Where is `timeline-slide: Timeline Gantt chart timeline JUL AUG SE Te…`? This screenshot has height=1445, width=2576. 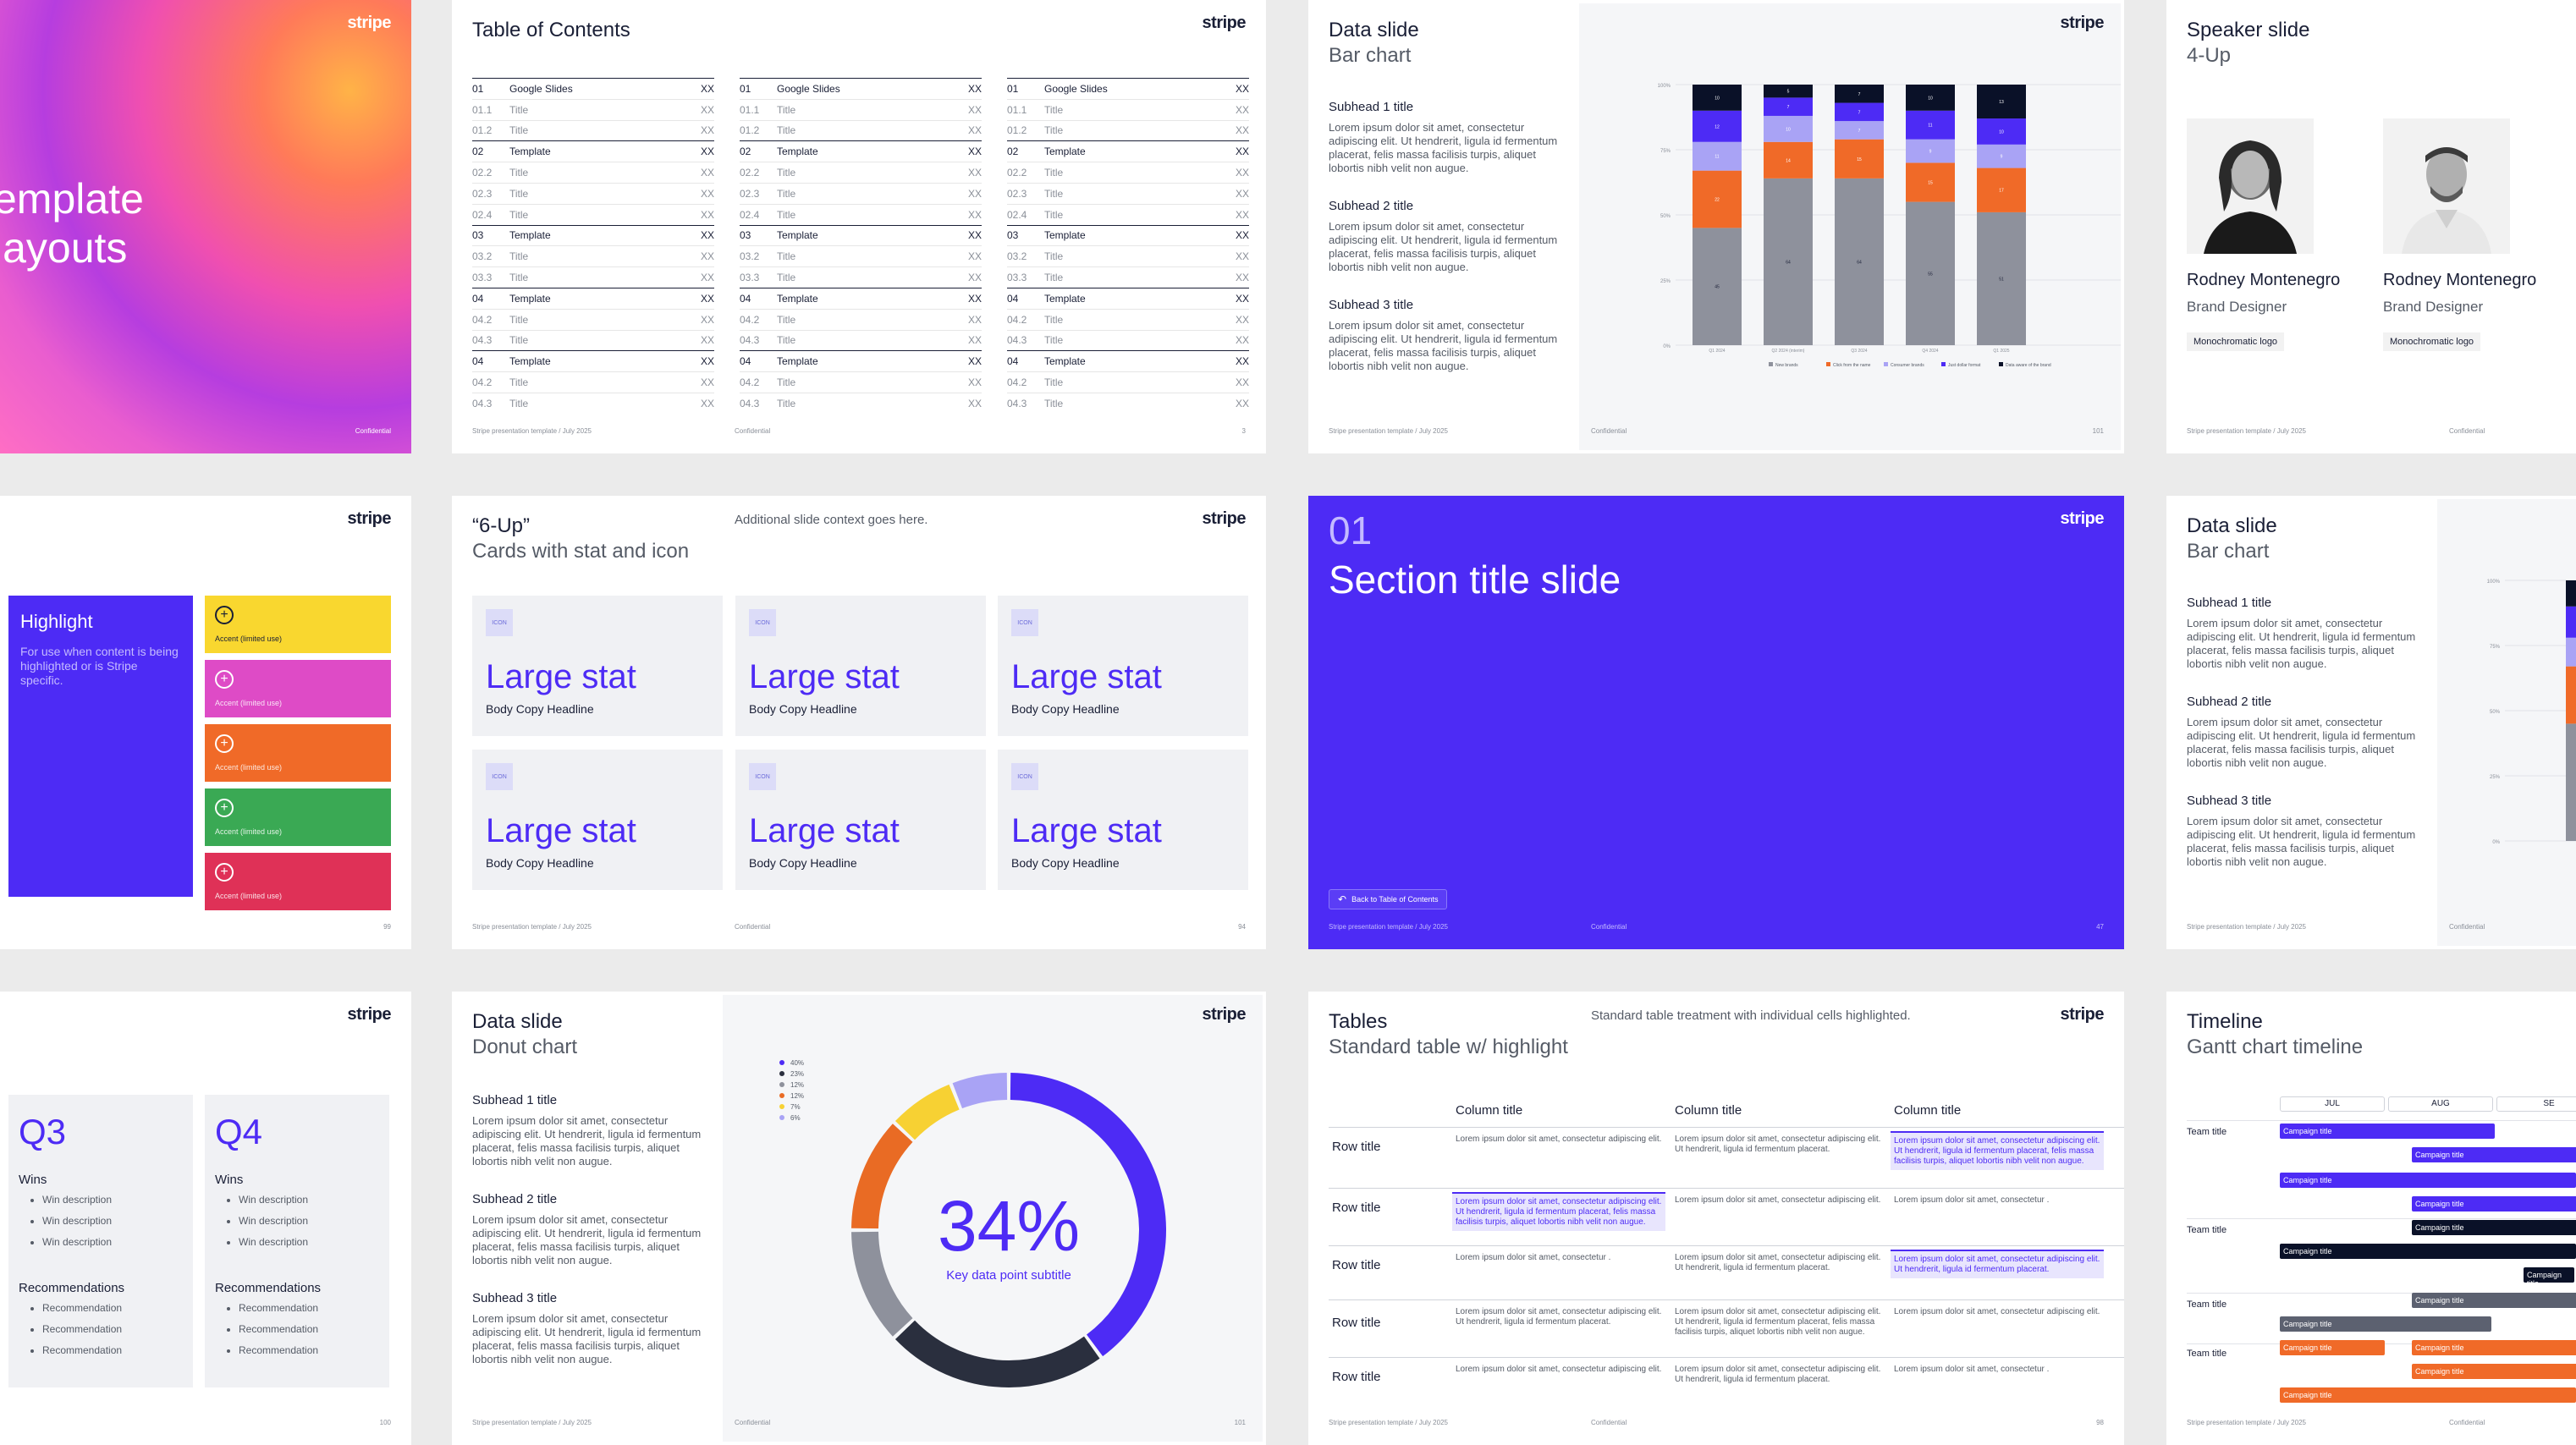 timeline-slide: Timeline Gantt chart timeline JUL AUG SE Te… is located at coordinates (2371, 1218).